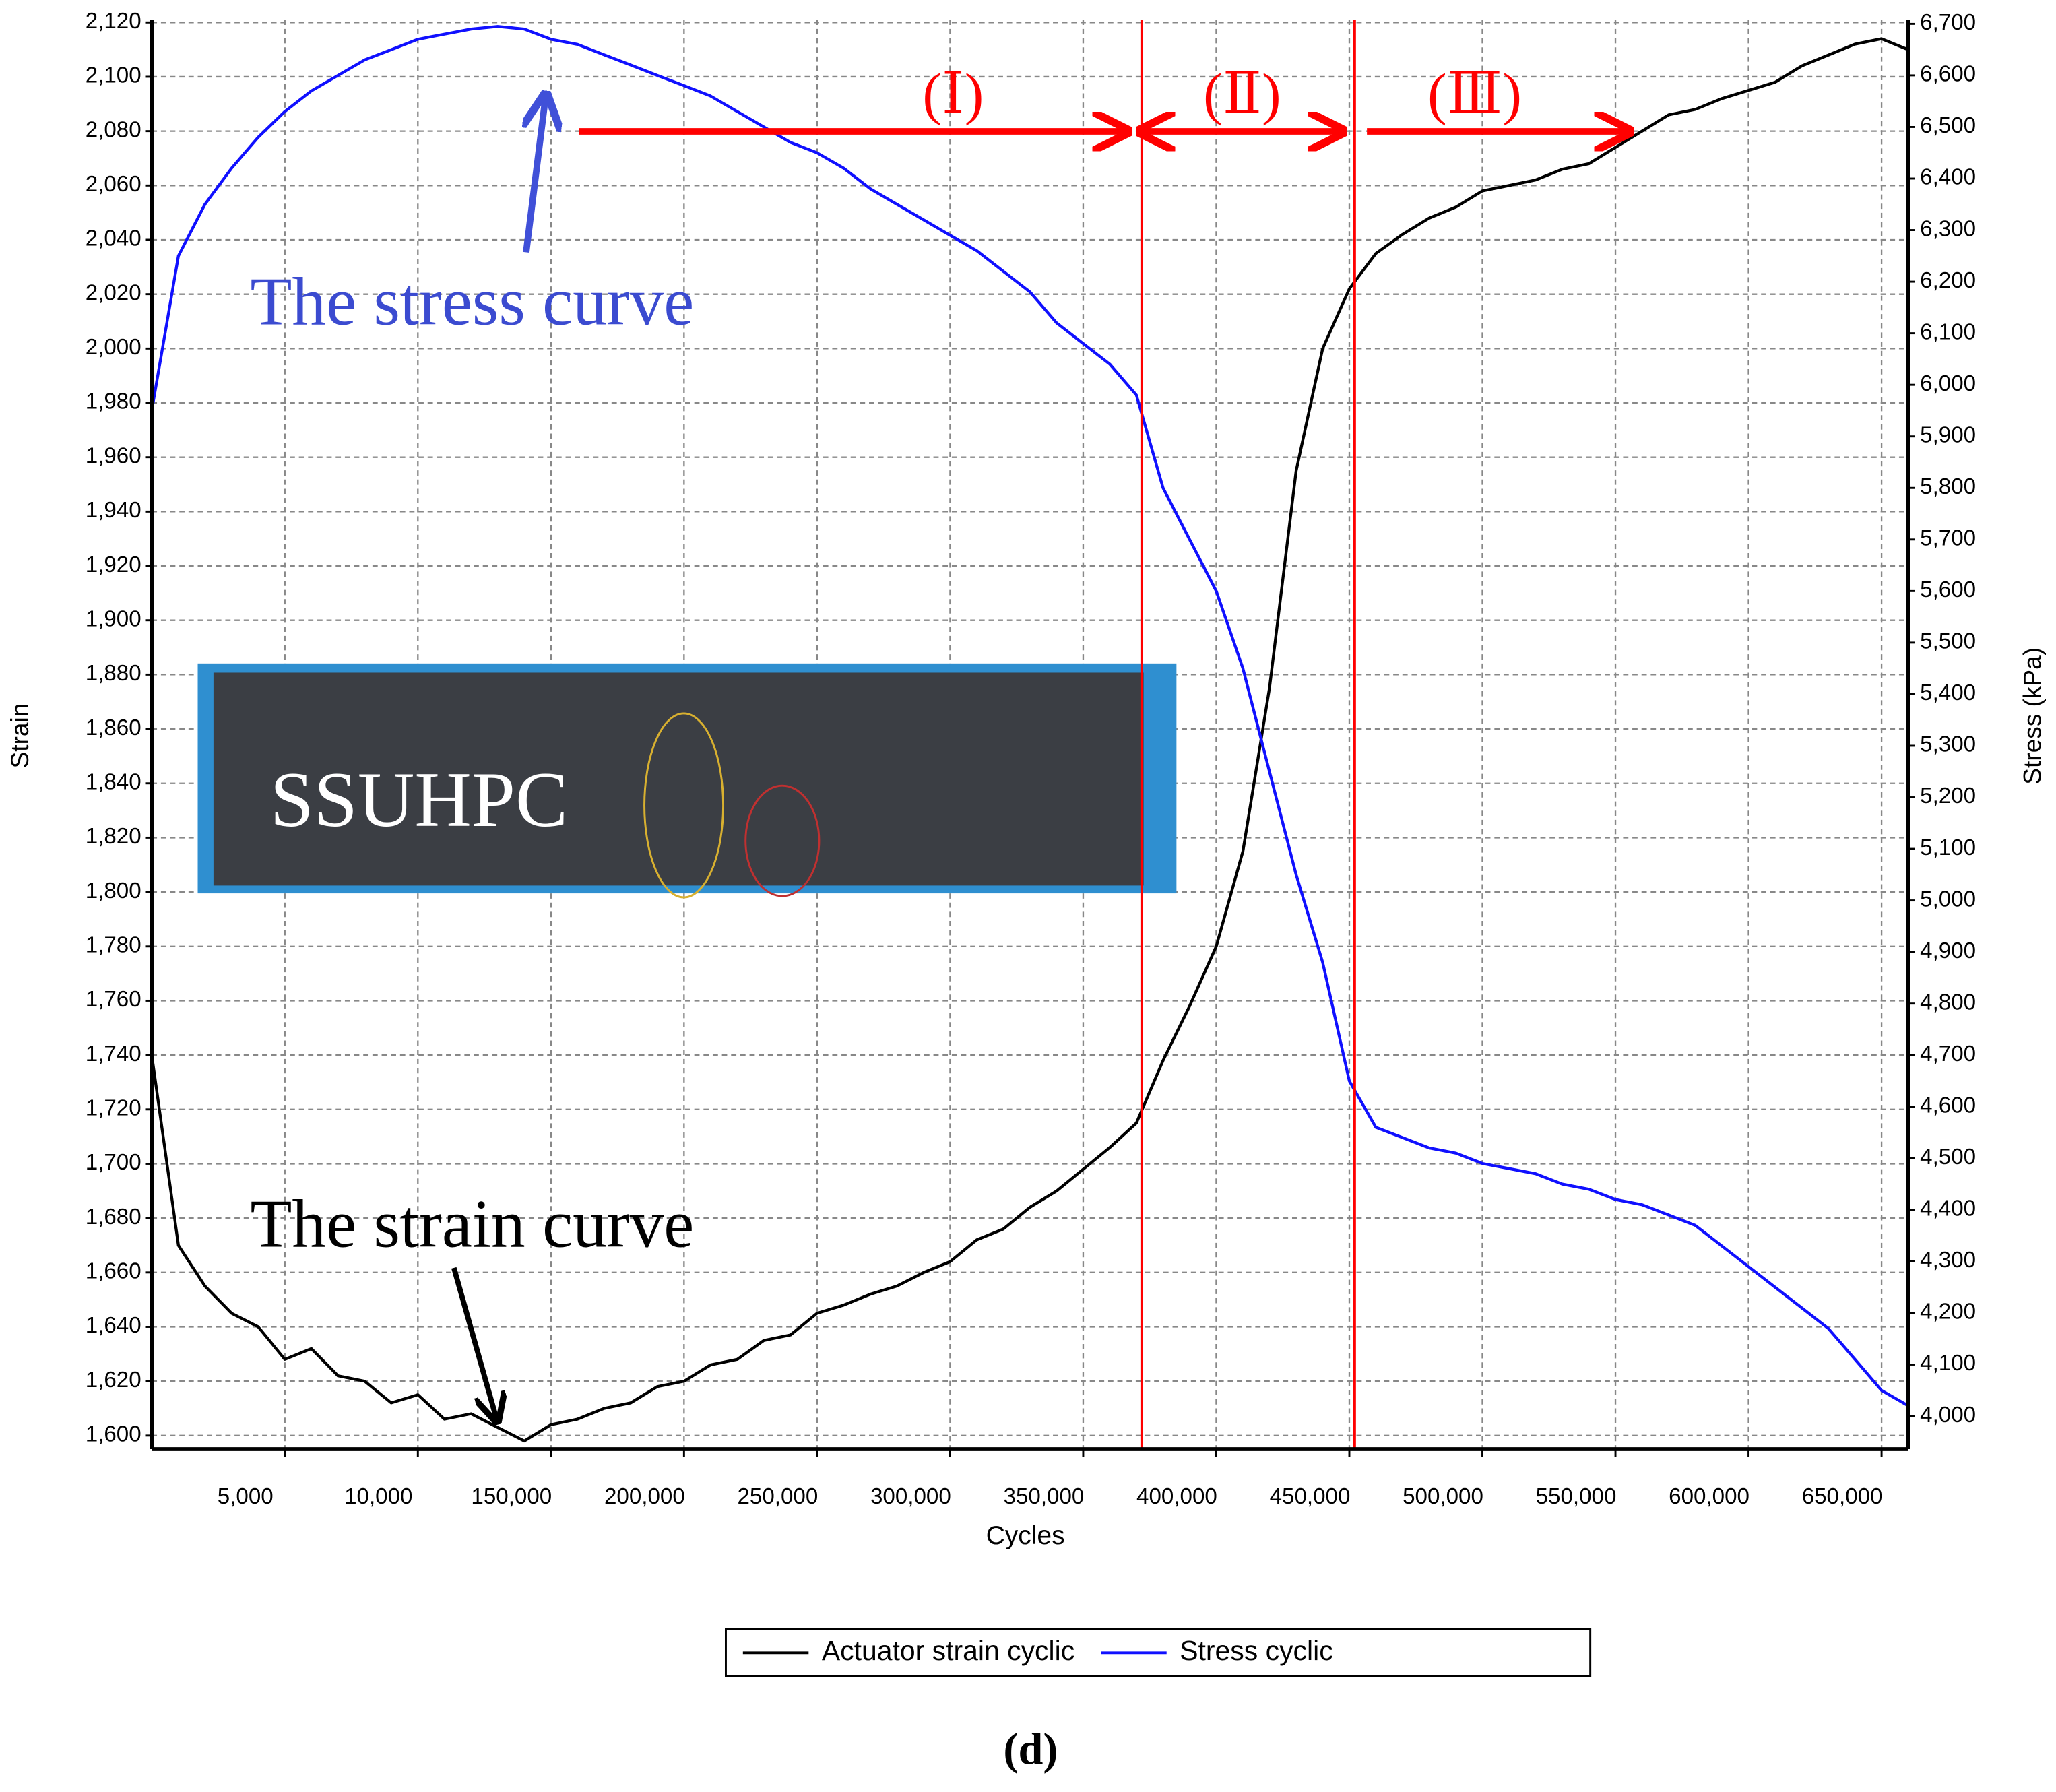 This screenshot has height=1792, width=2056. What do you see at coordinates (473, 1224) in the screenshot?
I see `annotation: The strain curve` at bounding box center [473, 1224].